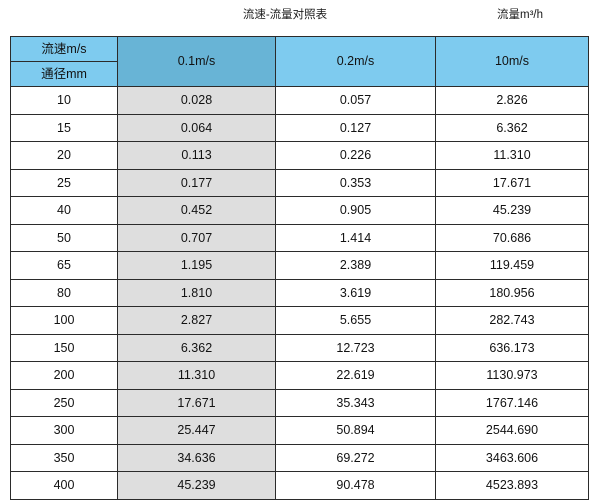 This screenshot has width=600, height=500. I want to click on cell-value-2: 282.743, so click(512, 320).